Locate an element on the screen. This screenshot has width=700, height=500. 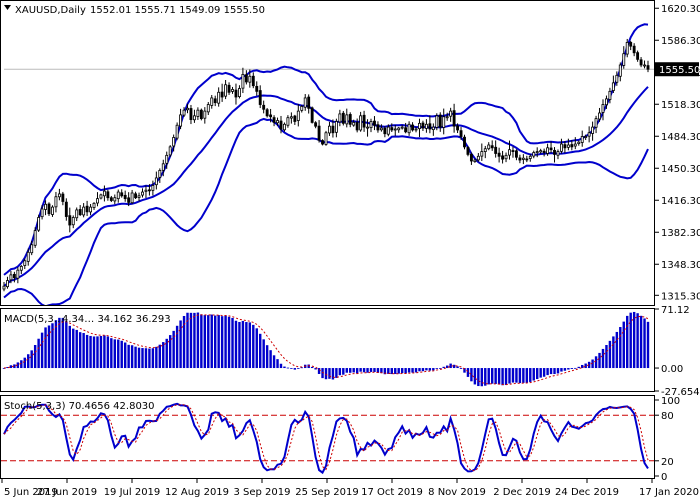
collapse-triangle-icon is located at coordinates (7, 7).